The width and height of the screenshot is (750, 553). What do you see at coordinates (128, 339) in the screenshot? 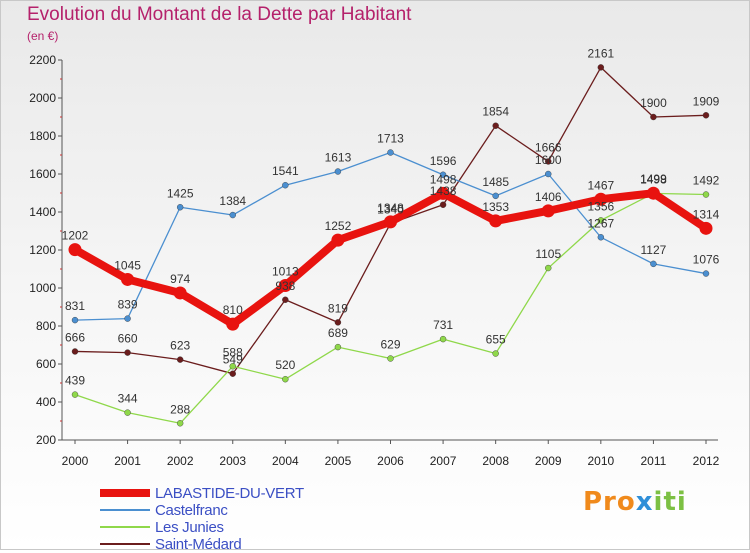
I see `data-label: 660` at bounding box center [128, 339].